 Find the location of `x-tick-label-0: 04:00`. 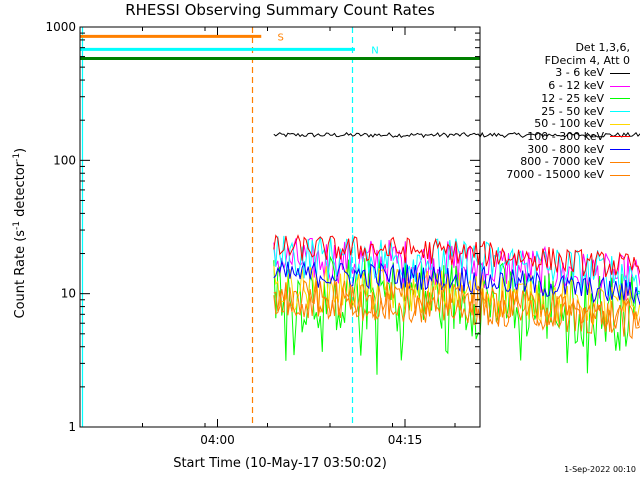

x-tick-label-0: 04:00 is located at coordinates (217, 440).